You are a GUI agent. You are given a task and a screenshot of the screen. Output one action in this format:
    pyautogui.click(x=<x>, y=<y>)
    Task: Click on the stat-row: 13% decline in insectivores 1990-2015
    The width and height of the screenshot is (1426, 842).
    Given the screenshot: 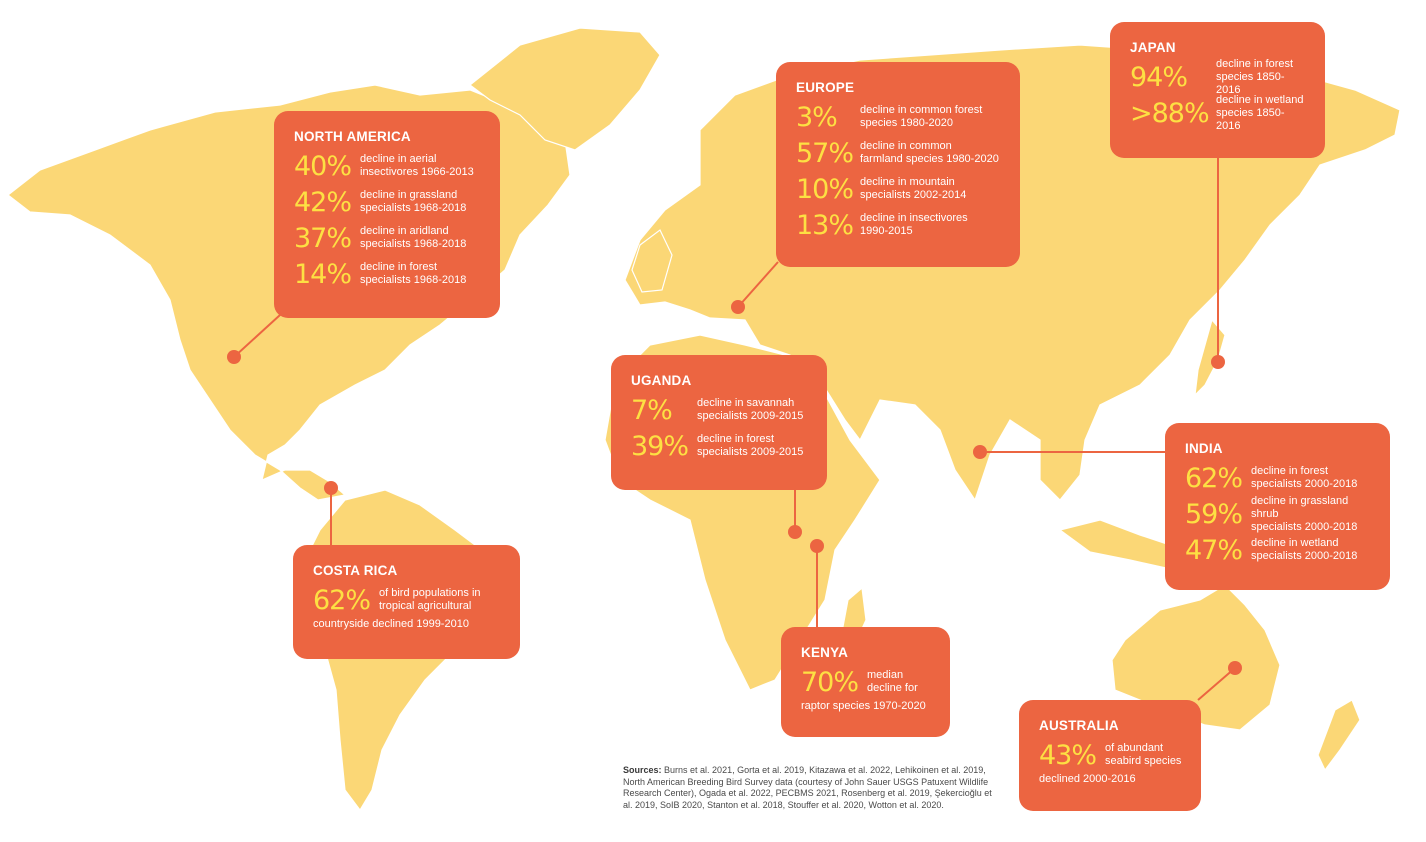 What is the action you would take?
    pyautogui.click(x=899, y=225)
    